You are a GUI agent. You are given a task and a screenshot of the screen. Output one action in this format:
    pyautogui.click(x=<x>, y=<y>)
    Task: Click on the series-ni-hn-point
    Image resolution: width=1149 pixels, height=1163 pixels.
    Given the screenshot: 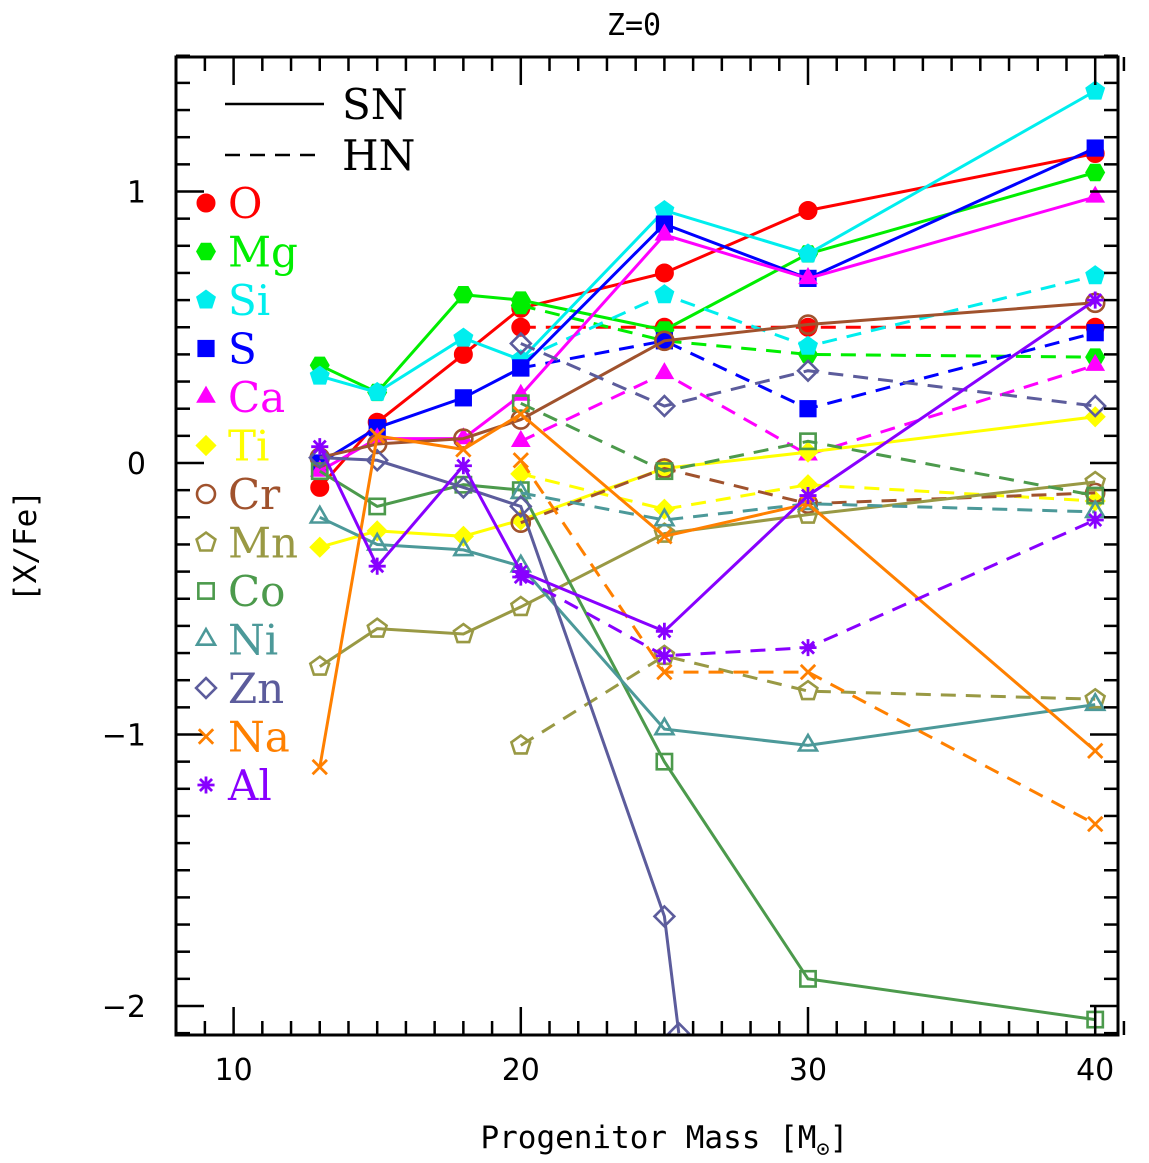 What is the action you would take?
    pyautogui.click(x=664, y=517)
    